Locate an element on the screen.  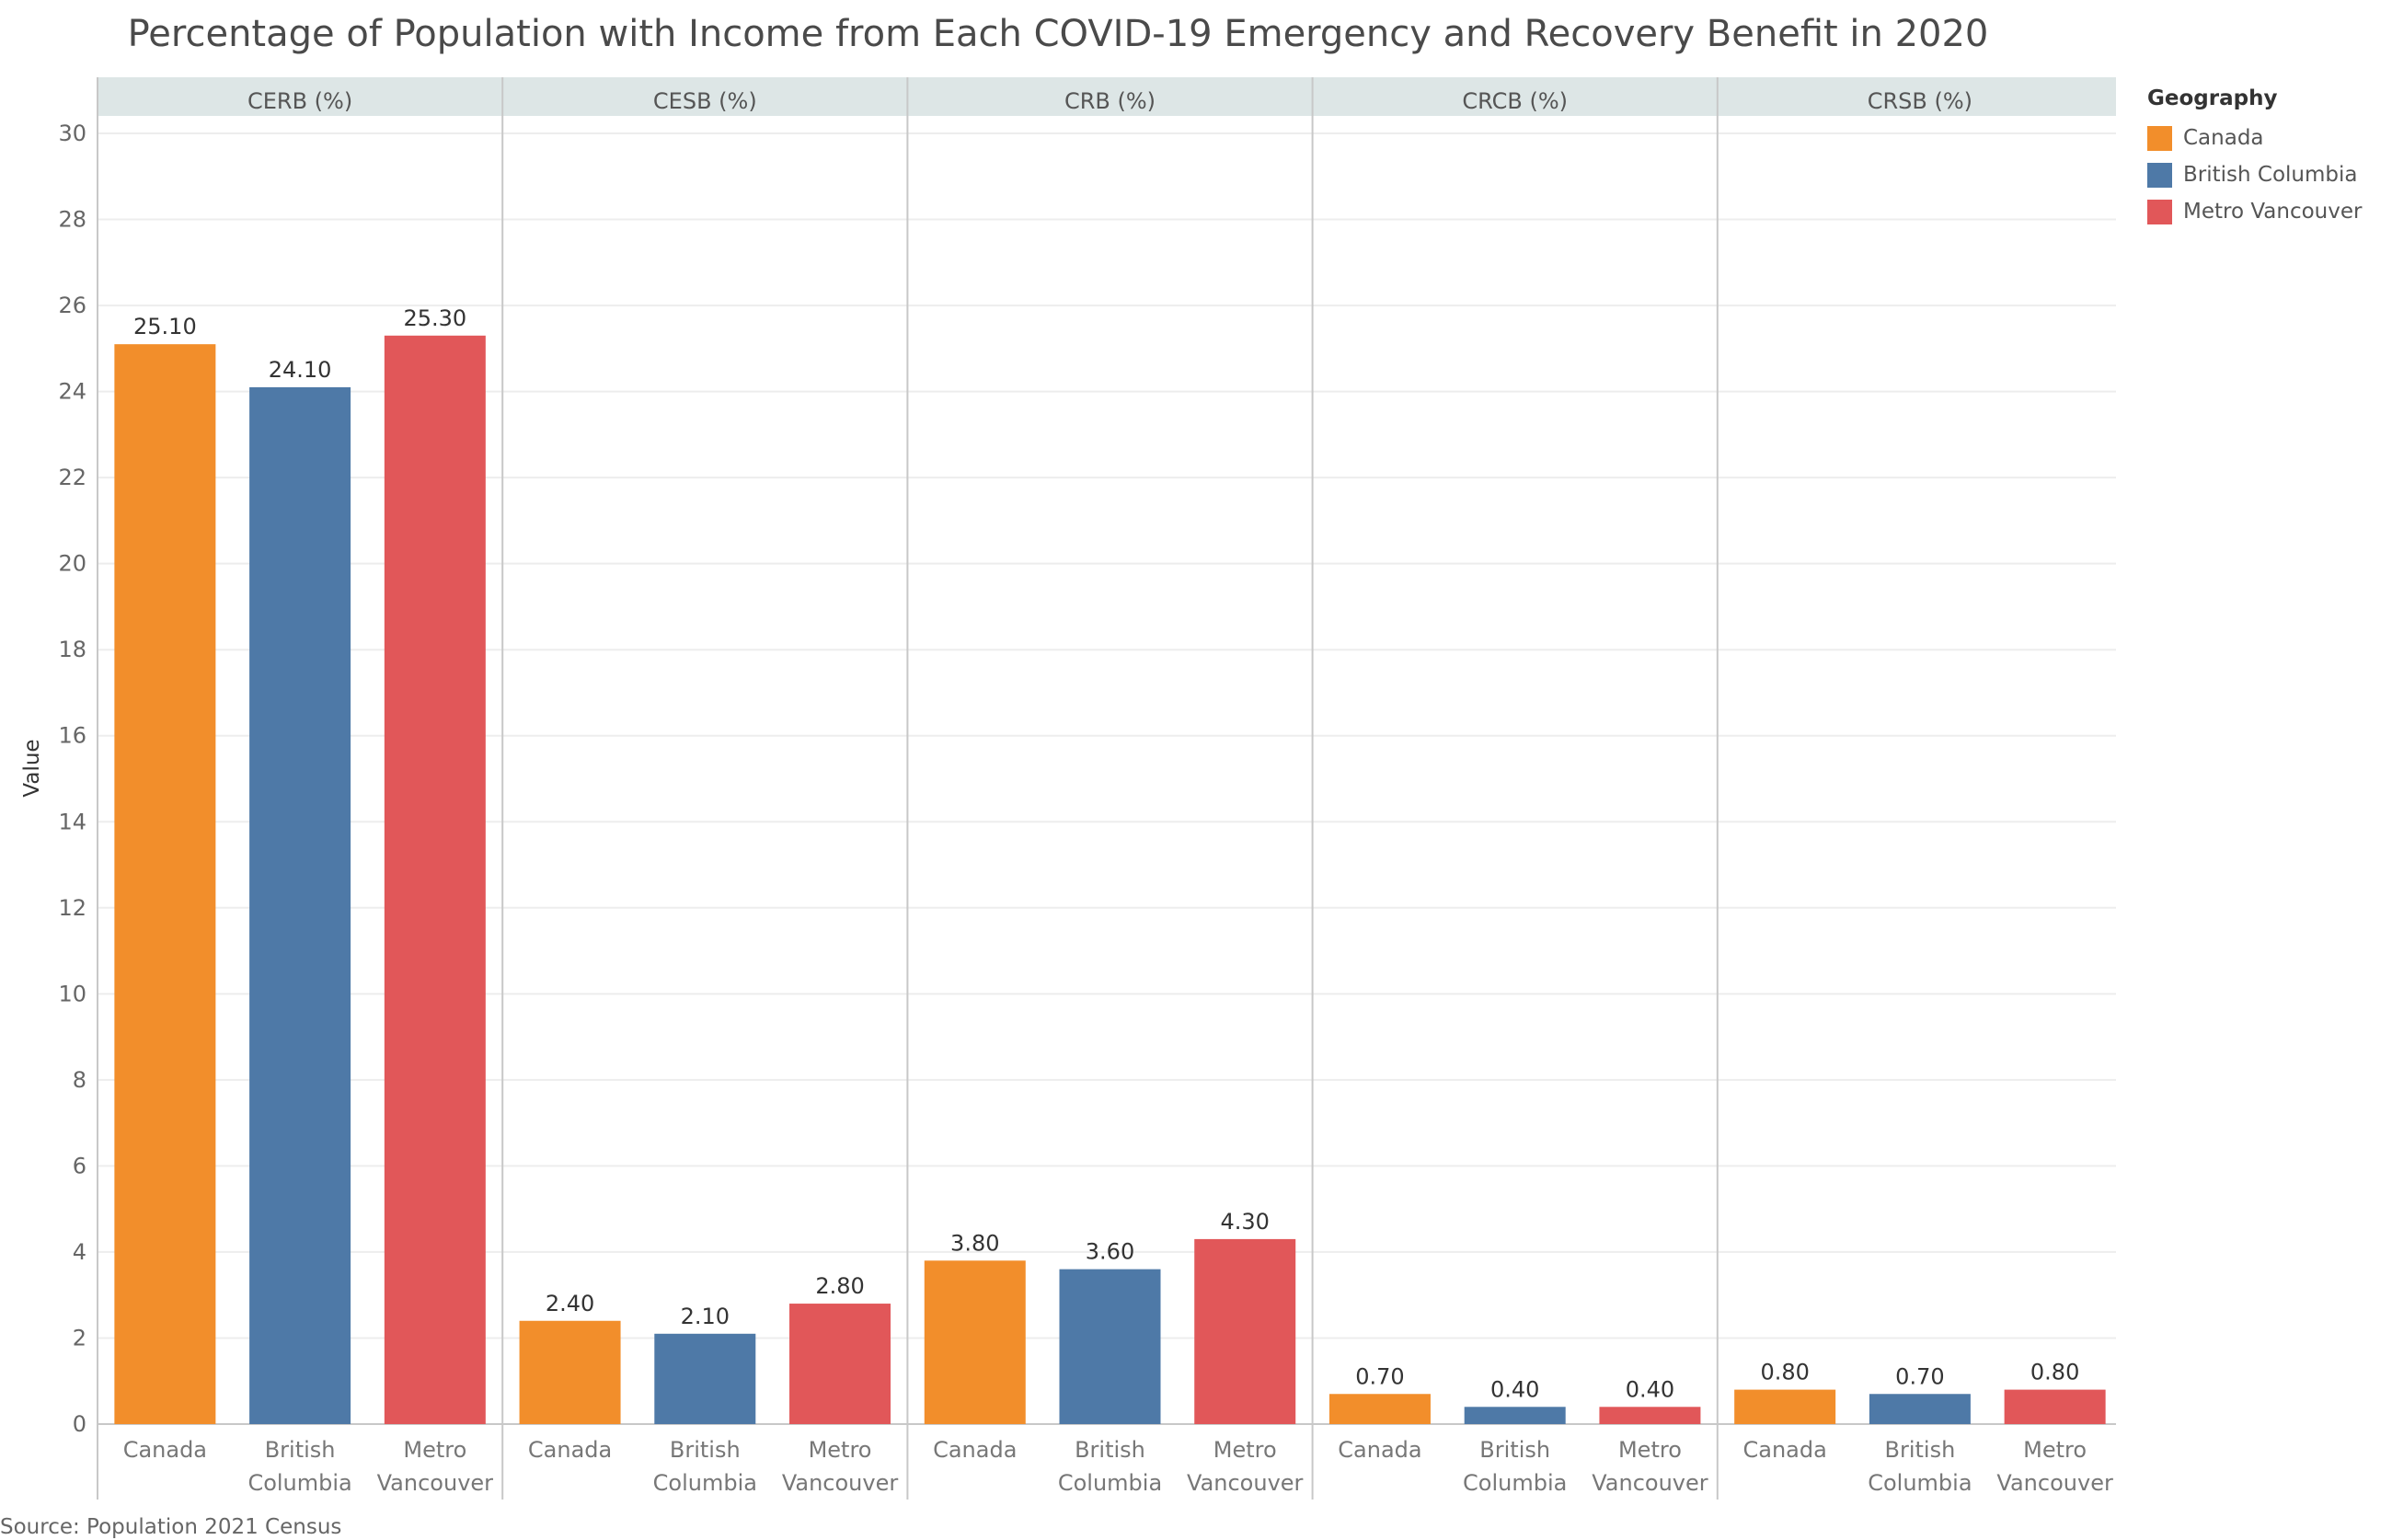
legend-title: Geography is located at coordinates (2212, 98).